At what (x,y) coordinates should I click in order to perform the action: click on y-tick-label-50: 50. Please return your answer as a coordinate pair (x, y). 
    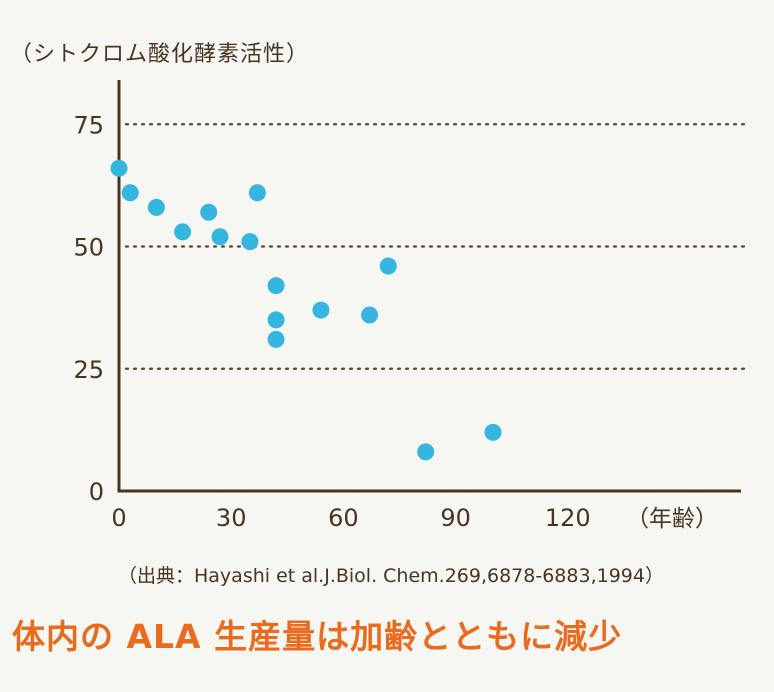
    Looking at the image, I should click on (88, 248).